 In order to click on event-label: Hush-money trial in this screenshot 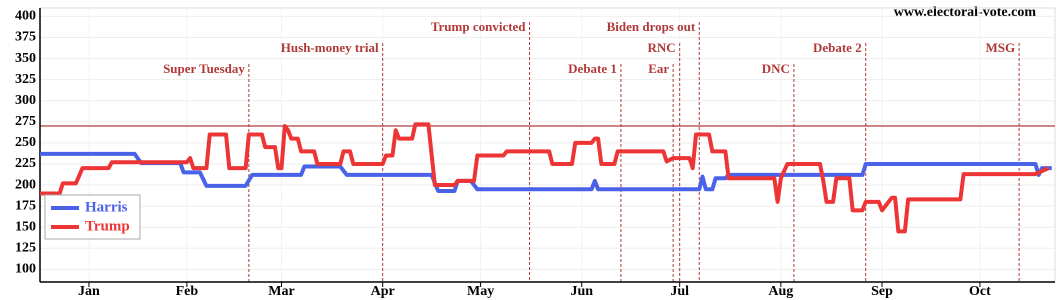, I will do `click(330, 47)`.